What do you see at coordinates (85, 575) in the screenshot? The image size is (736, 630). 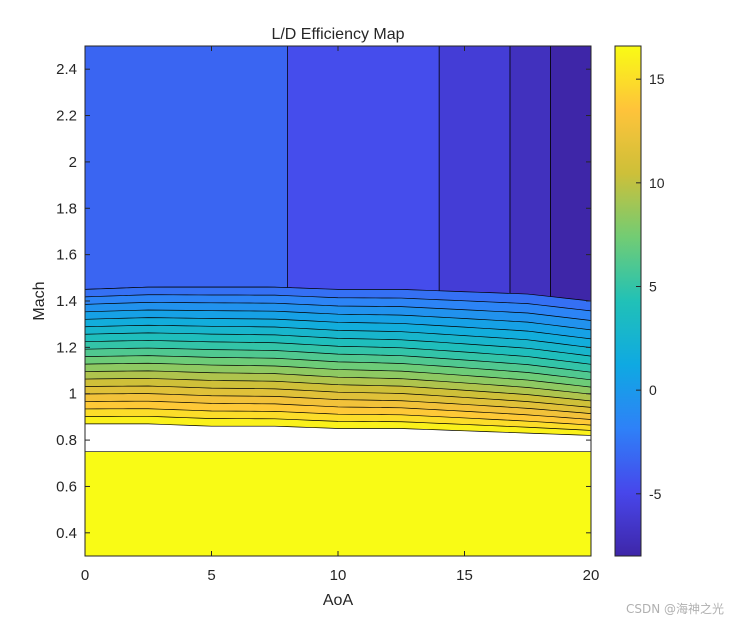 I see `x-tick-label: 0` at bounding box center [85, 575].